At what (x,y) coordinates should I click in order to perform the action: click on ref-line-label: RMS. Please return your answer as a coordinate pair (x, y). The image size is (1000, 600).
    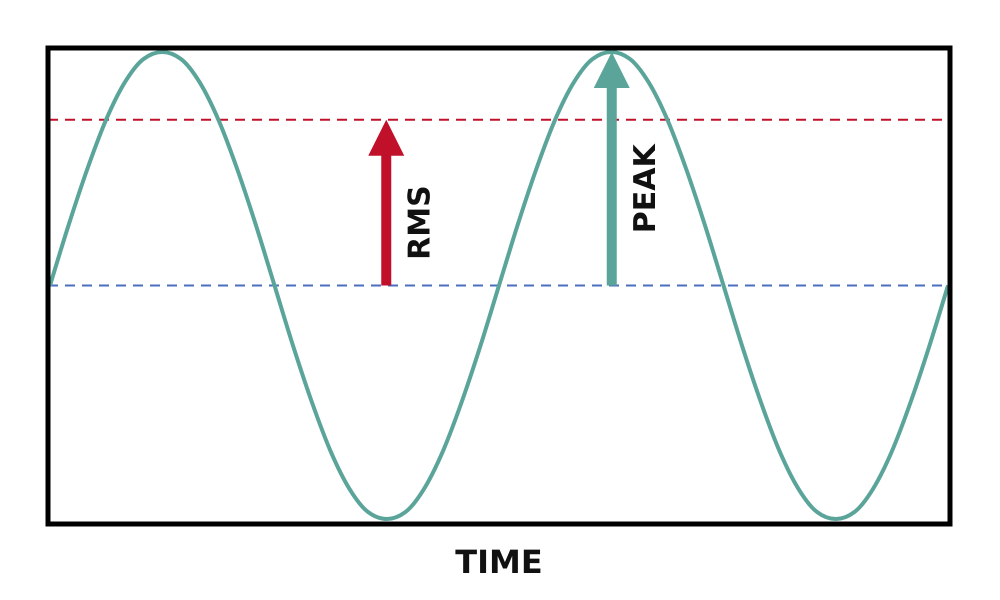
    Looking at the image, I should click on (420, 222).